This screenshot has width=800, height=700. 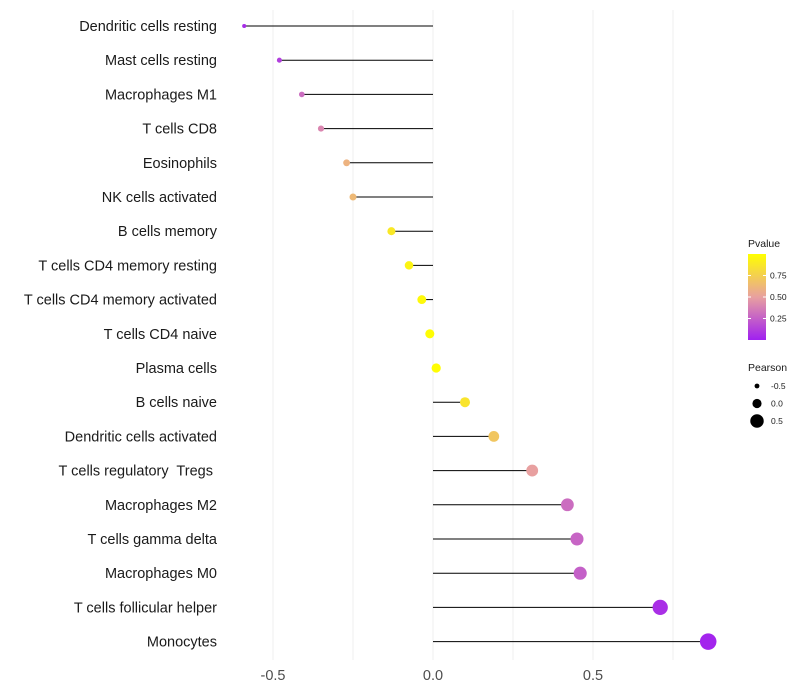 What do you see at coordinates (160, 335) in the screenshot?
I see `category-label: T cells CD4 naive` at bounding box center [160, 335].